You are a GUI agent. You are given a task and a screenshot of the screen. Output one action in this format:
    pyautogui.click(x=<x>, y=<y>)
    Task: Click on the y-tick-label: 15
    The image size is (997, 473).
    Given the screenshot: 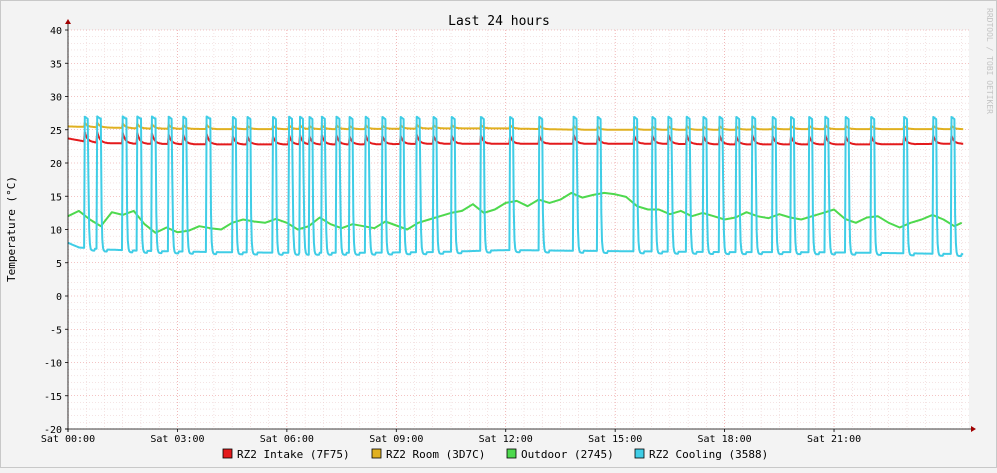 What is the action you would take?
    pyautogui.click(x=56, y=197)
    